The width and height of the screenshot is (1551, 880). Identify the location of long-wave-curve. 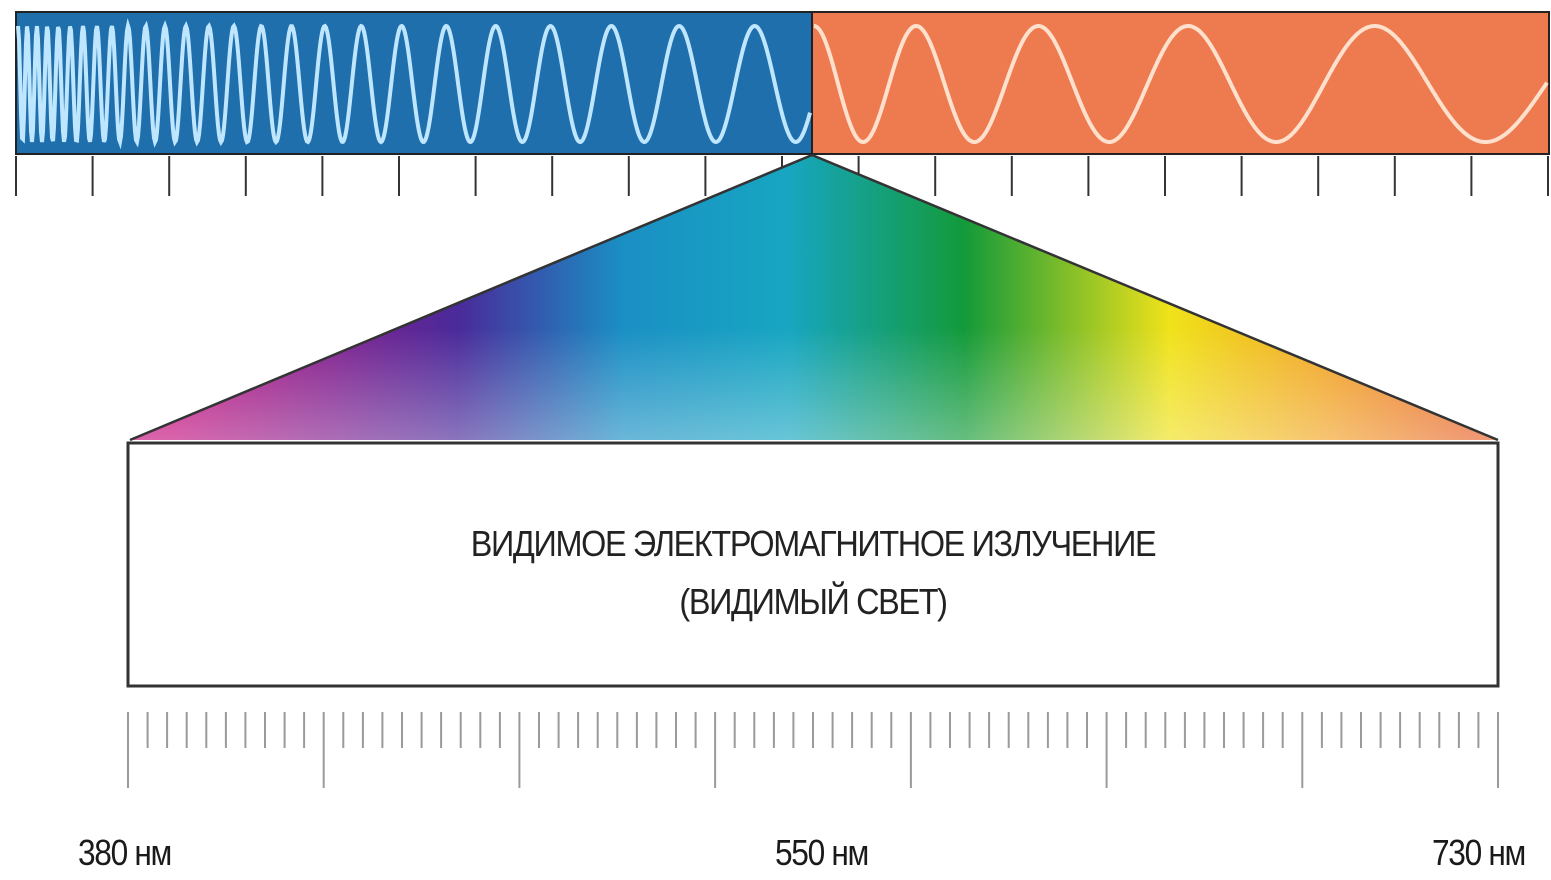
(1181, 84).